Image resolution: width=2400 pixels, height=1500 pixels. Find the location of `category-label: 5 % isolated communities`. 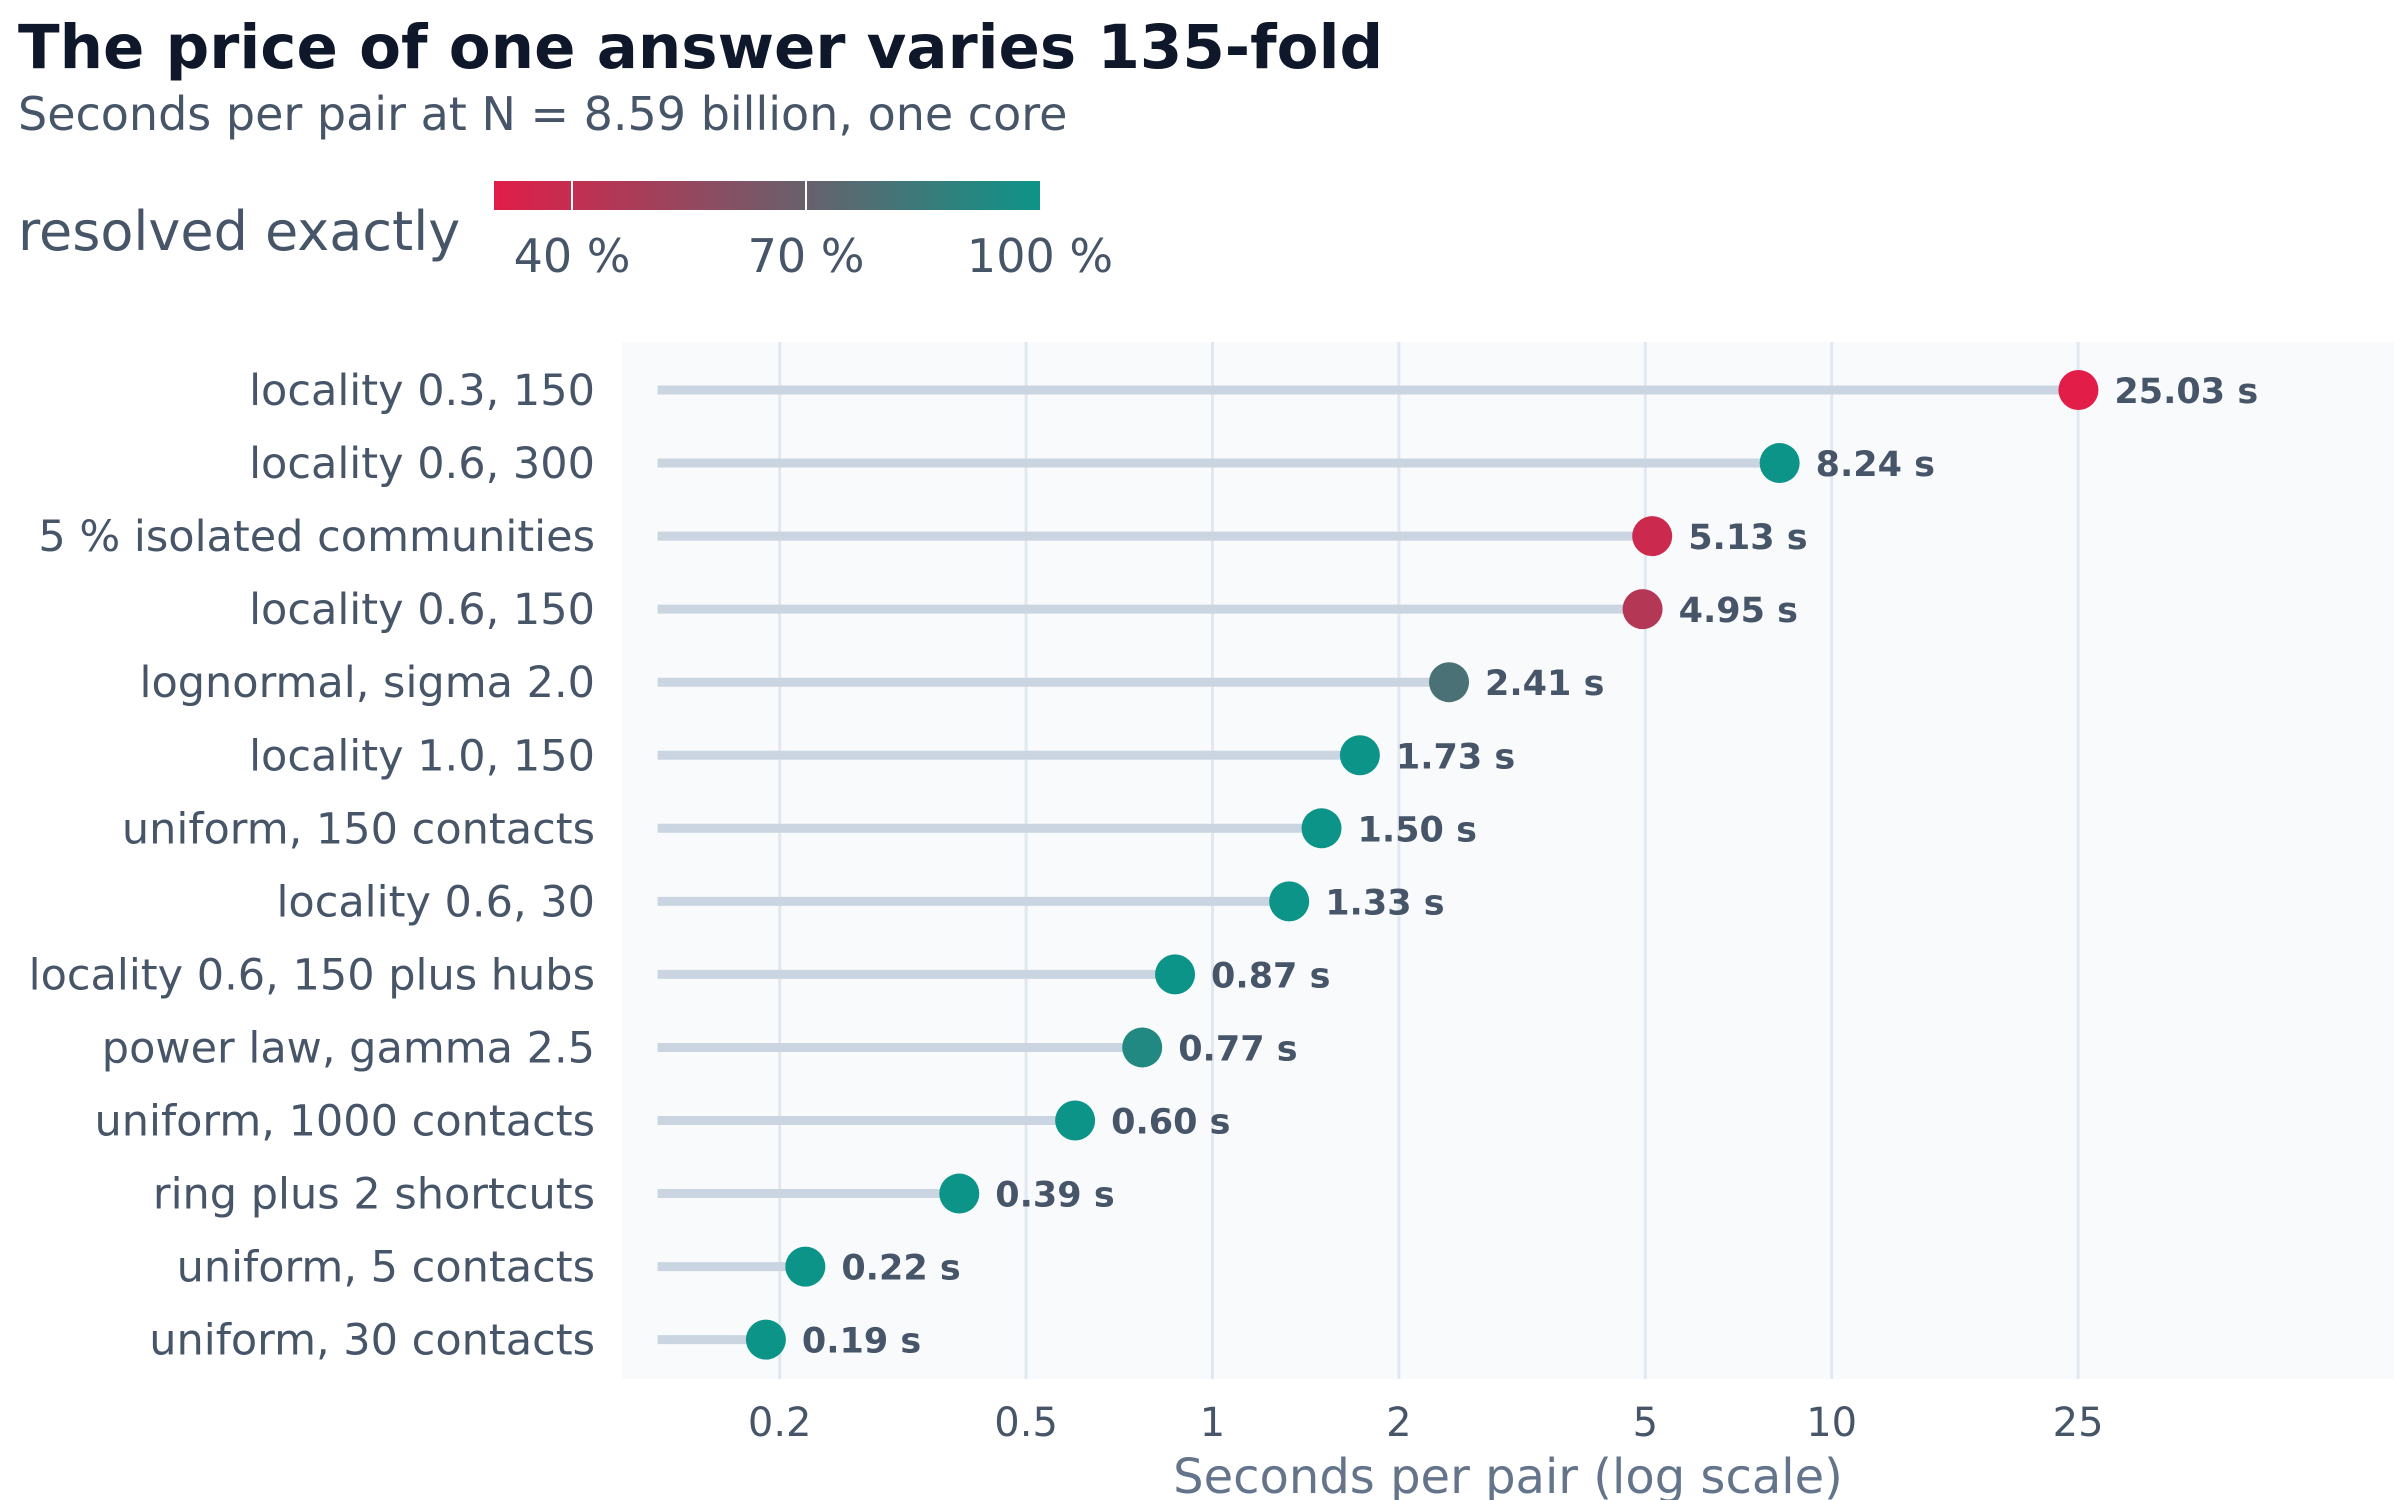

category-label: 5 % isolated communities is located at coordinates (316, 537).